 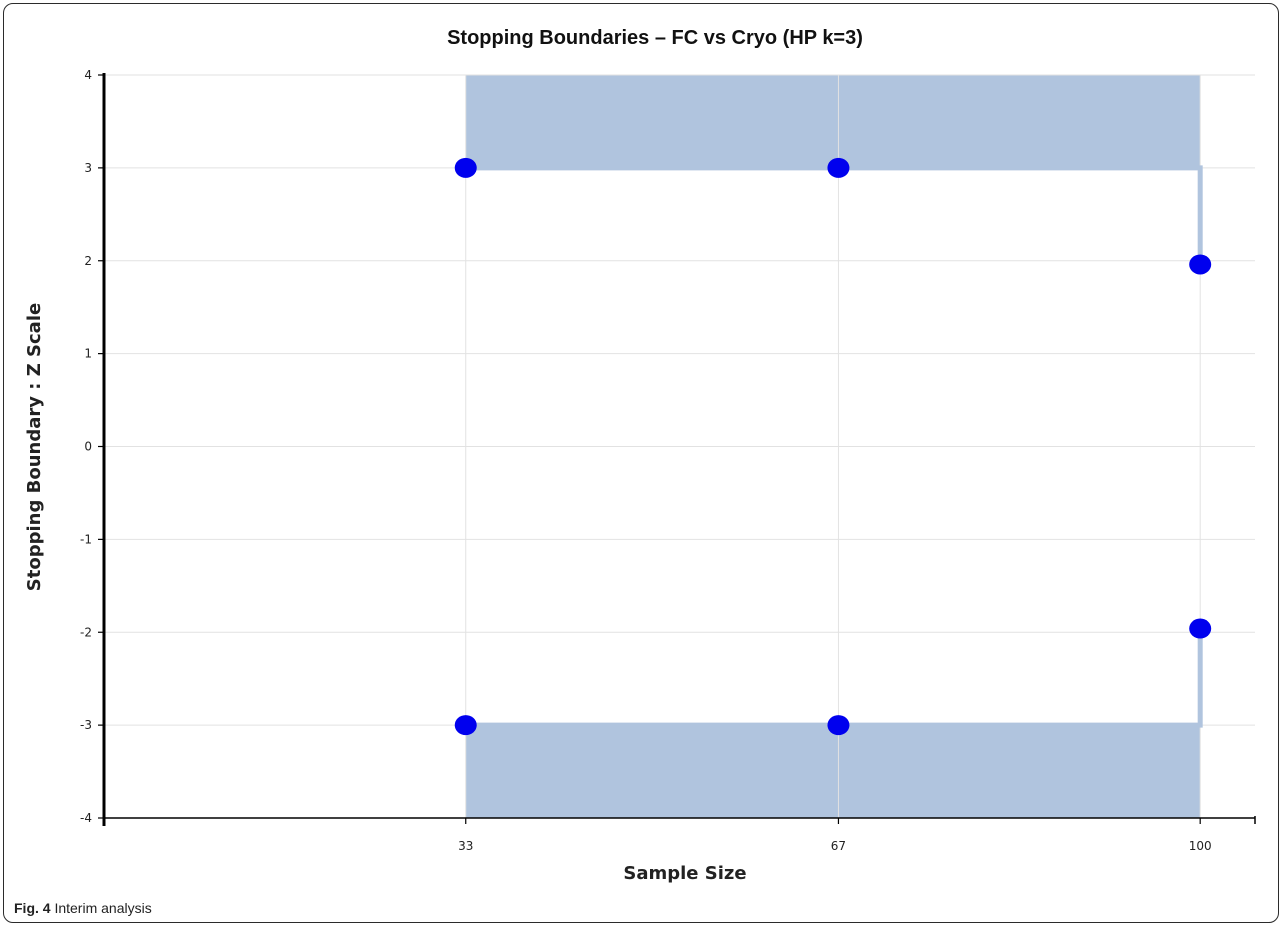 I want to click on x-tick-label: 67, so click(x=838, y=846).